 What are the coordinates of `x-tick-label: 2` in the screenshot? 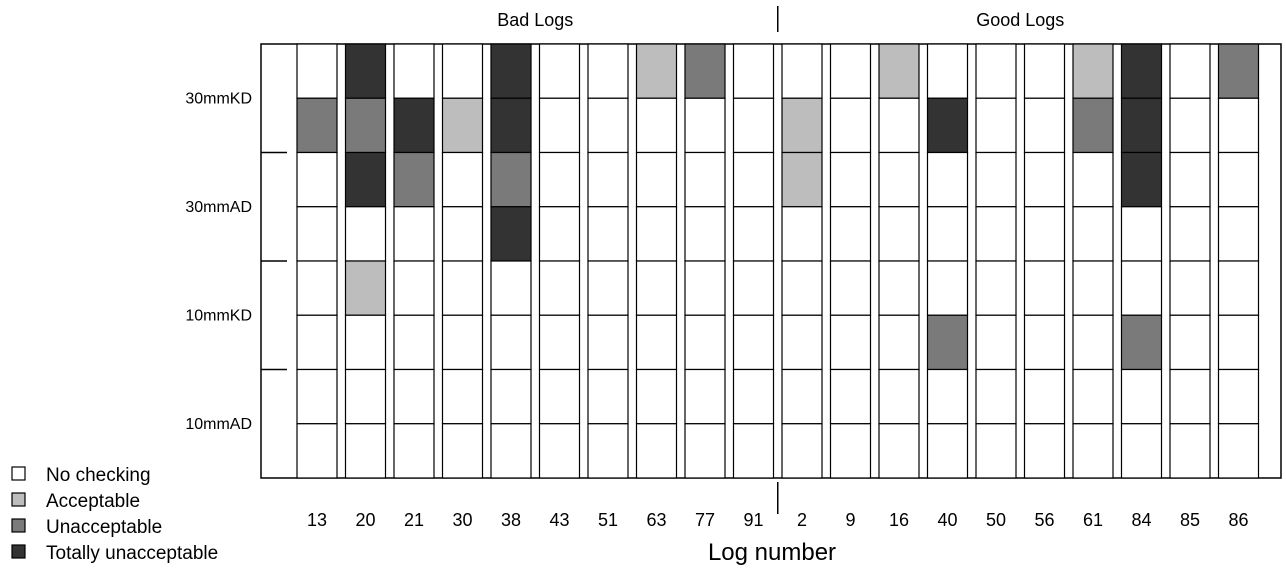 It's located at (802, 520).